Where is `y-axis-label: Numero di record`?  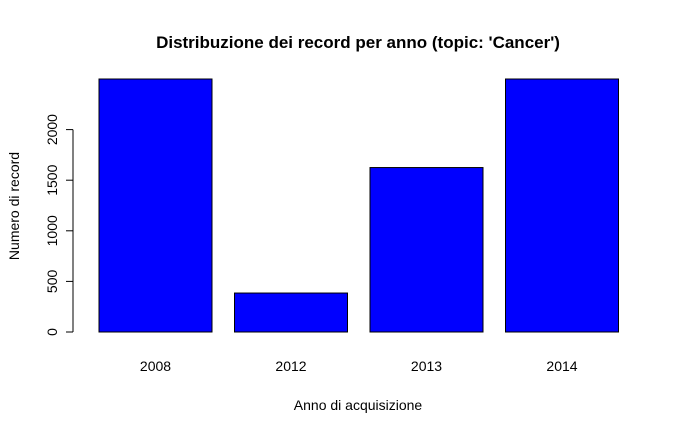 y-axis-label: Numero di record is located at coordinates (14, 206).